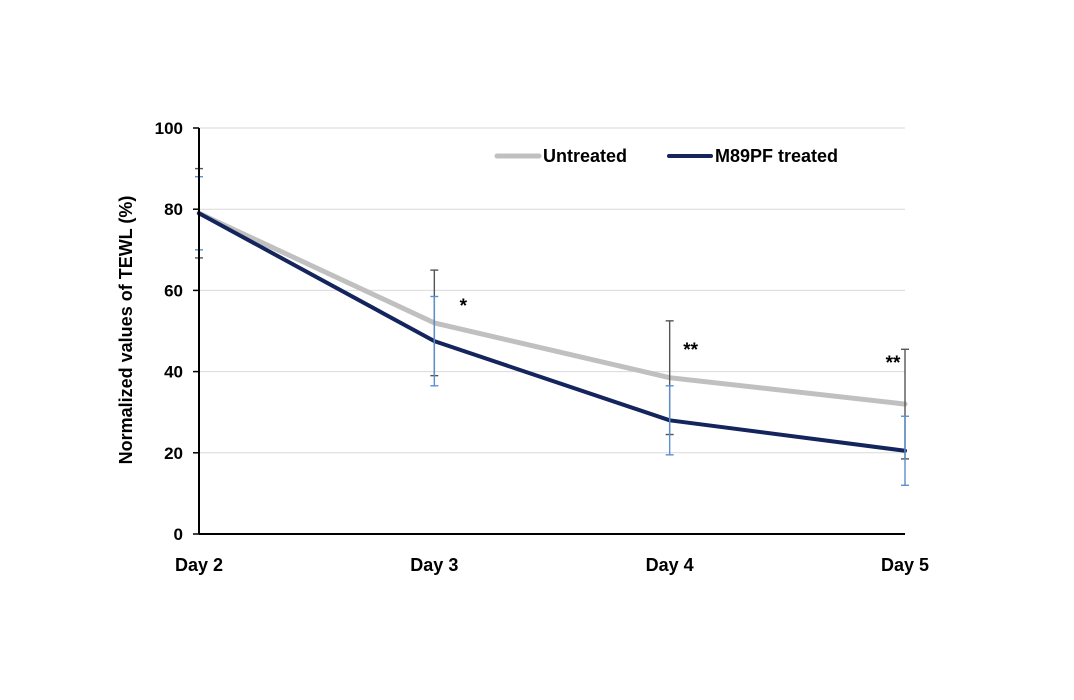 The height and width of the screenshot is (700, 1074). What do you see at coordinates (173, 372) in the screenshot?
I see `y-tick-label: 40` at bounding box center [173, 372].